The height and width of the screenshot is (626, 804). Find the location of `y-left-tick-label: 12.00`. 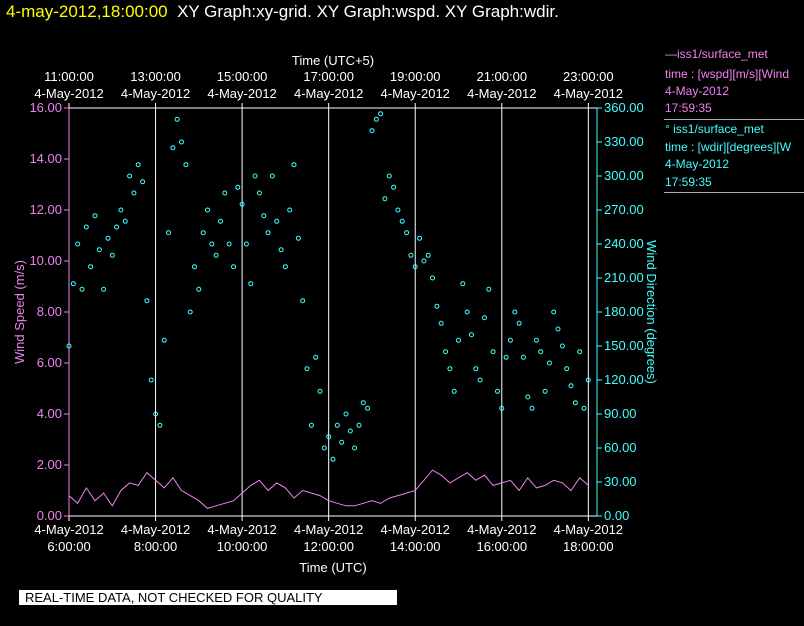

y-left-tick-label: 12.00 is located at coordinates (45, 209).